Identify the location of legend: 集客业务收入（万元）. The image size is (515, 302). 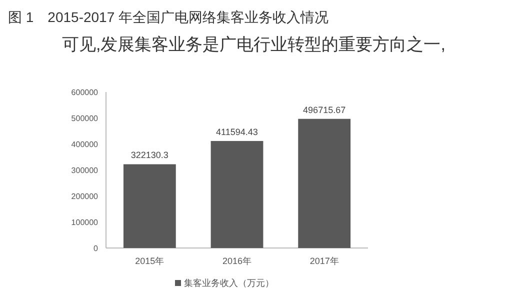
(224, 283).